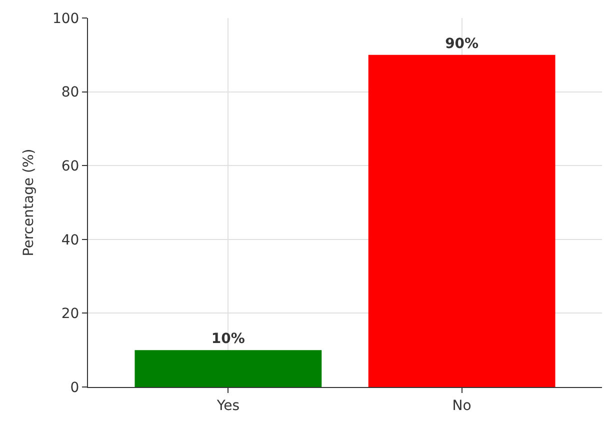 This screenshot has height=427, width=610. I want to click on y-tick-label: 100, so click(66, 18).